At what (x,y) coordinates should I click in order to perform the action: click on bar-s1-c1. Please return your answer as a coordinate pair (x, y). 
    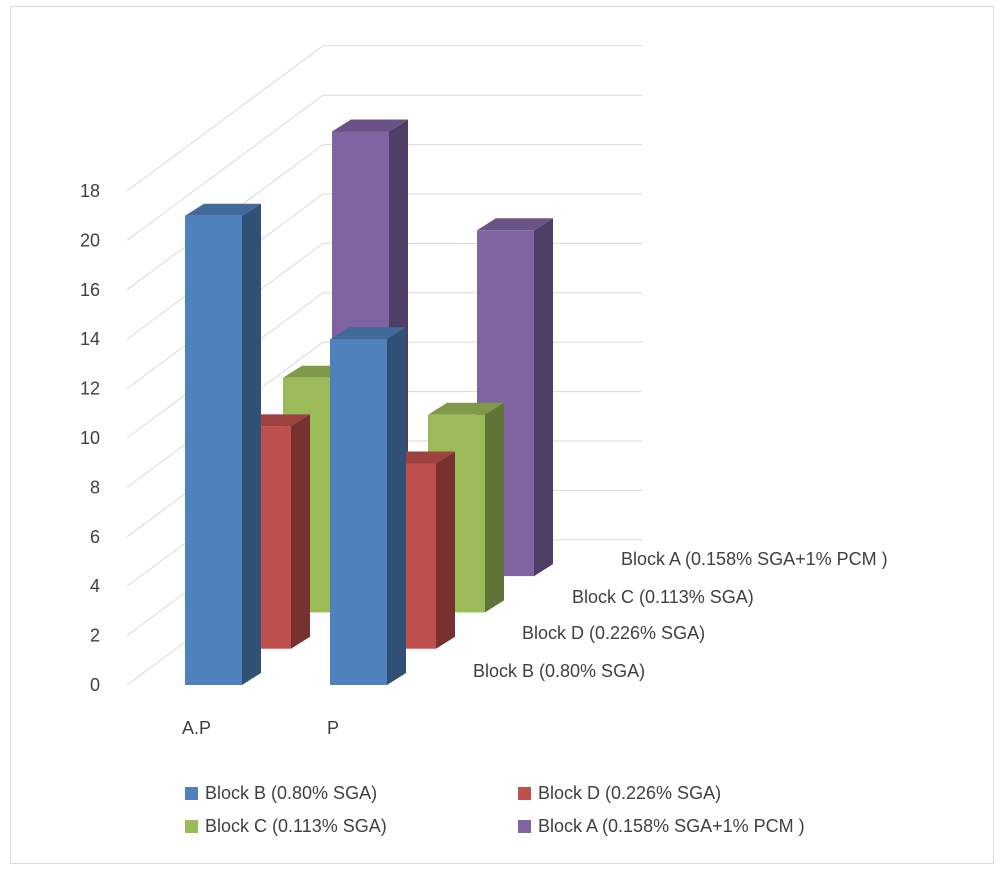
    Looking at the image, I should click on (213, 450).